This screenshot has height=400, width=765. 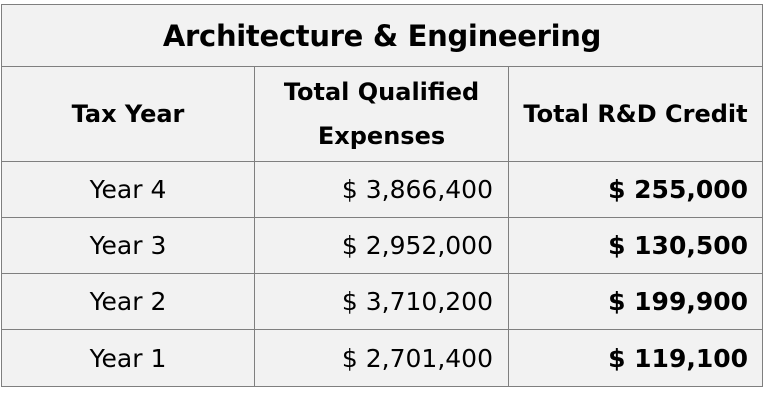 What do you see at coordinates (635, 189) in the screenshot?
I see `credit-cell: $ 255,000` at bounding box center [635, 189].